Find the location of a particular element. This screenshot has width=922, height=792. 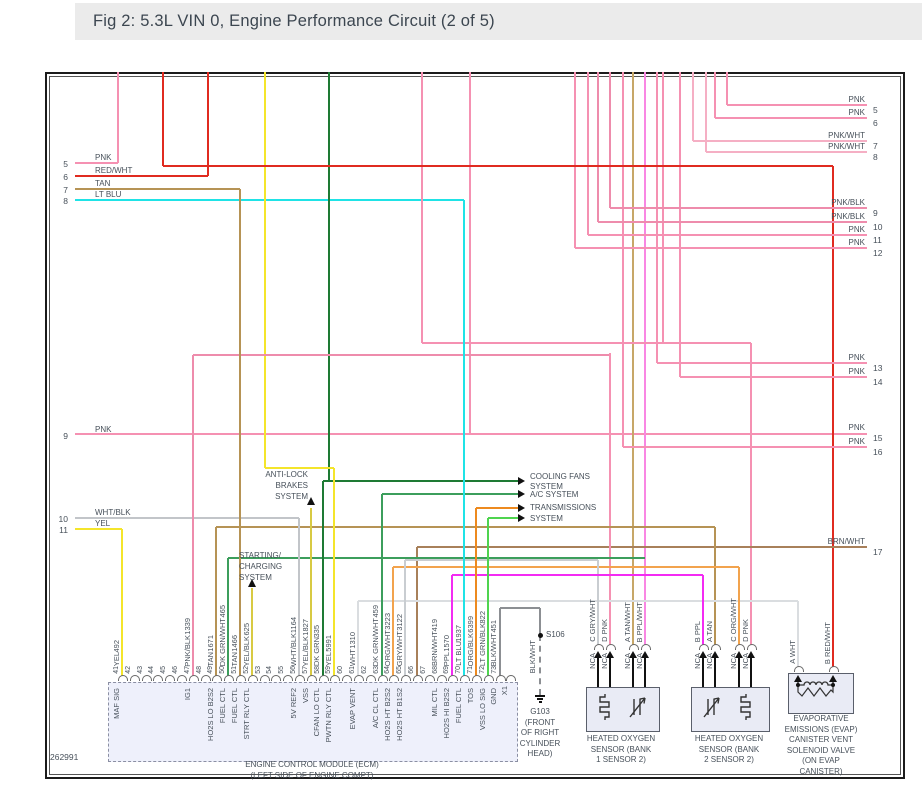

lead-wire-label-left: WHT/BLK is located at coordinates (113, 512).